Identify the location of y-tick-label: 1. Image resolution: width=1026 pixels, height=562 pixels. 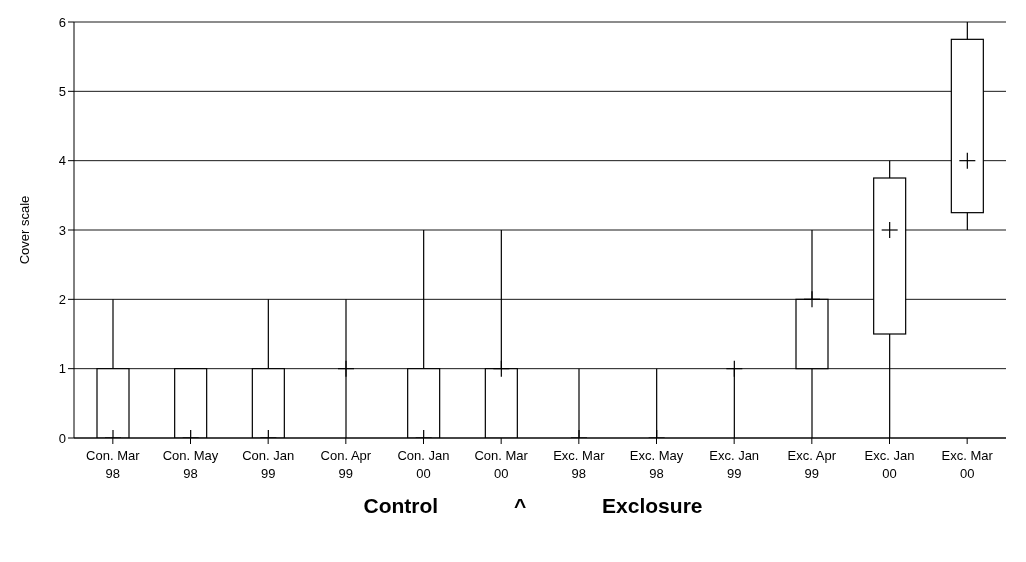
(62, 369).